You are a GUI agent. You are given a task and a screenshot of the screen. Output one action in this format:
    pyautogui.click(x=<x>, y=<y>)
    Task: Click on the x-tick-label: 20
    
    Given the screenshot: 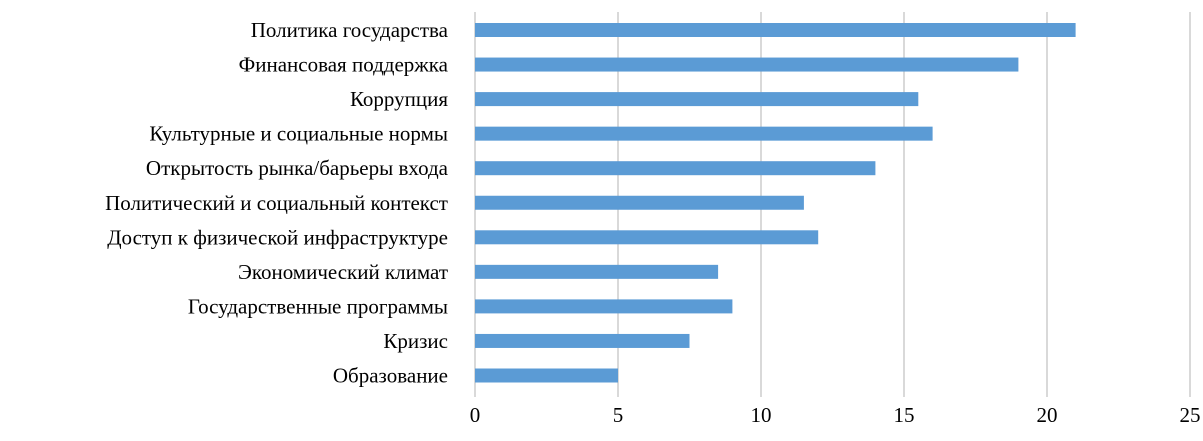 What is the action you would take?
    pyautogui.click(x=1047, y=415)
    